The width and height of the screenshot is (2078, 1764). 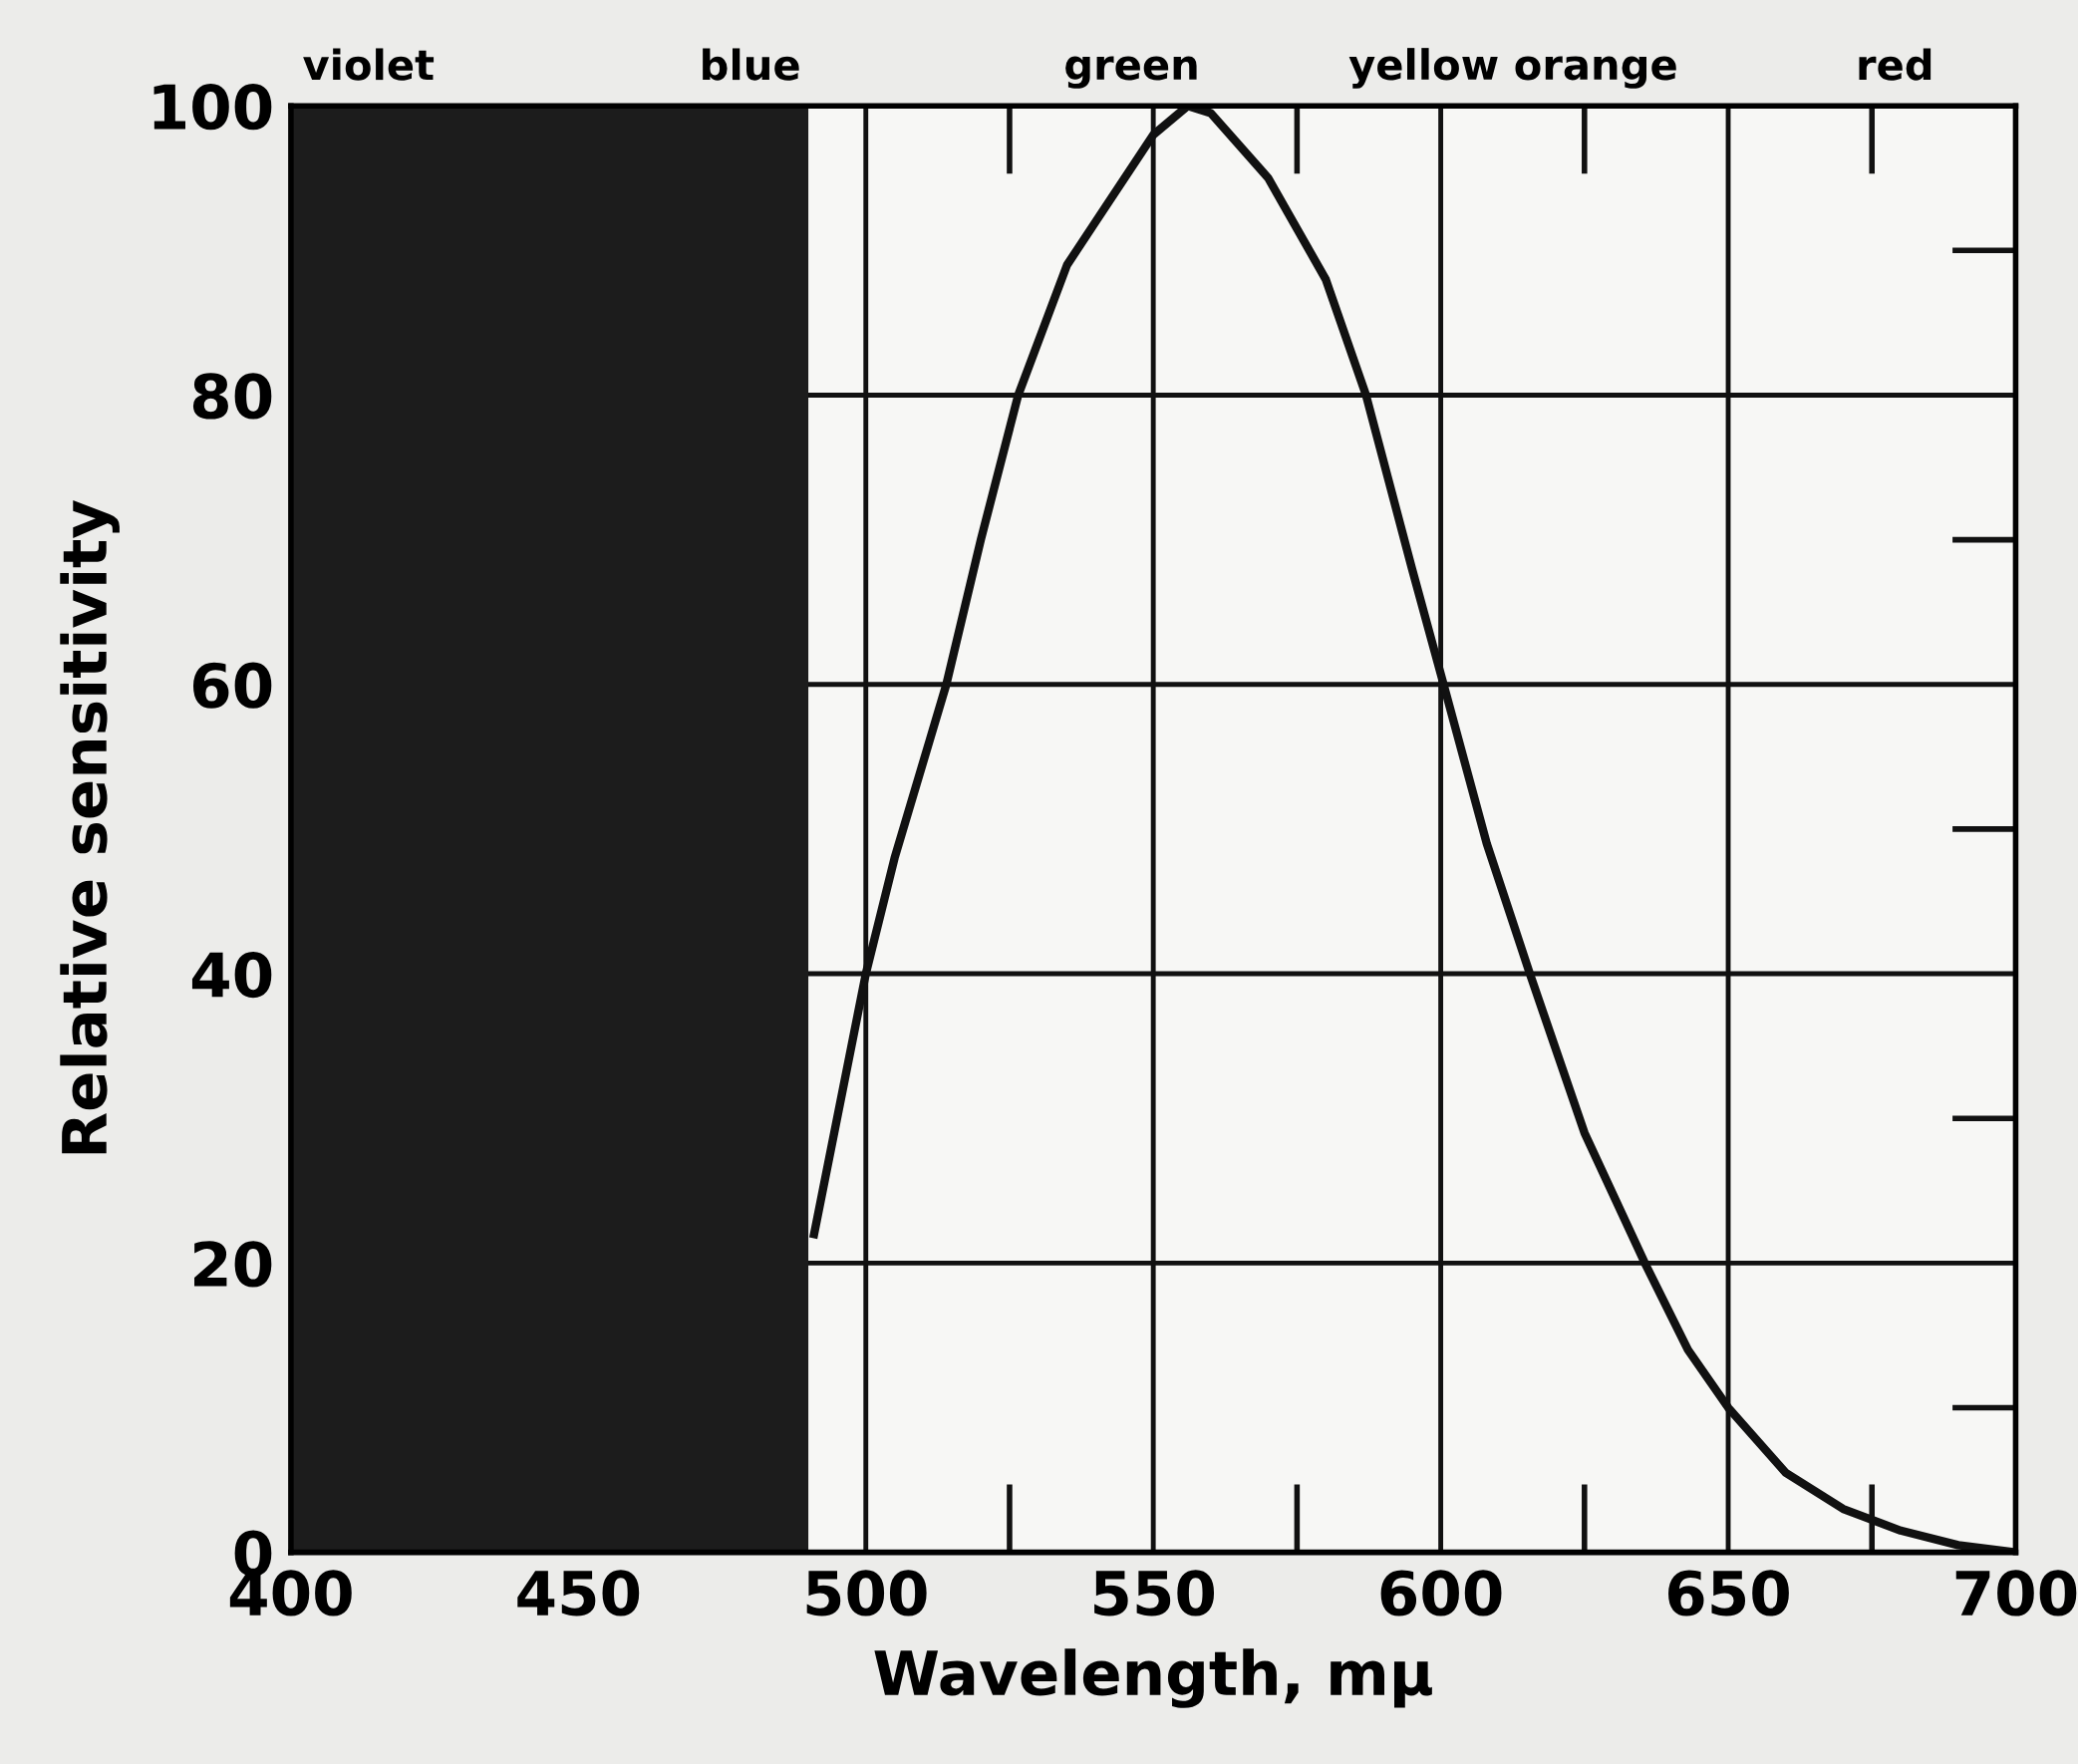 What do you see at coordinates (2016, 1593) in the screenshot?
I see `x-tick-label: 700` at bounding box center [2016, 1593].